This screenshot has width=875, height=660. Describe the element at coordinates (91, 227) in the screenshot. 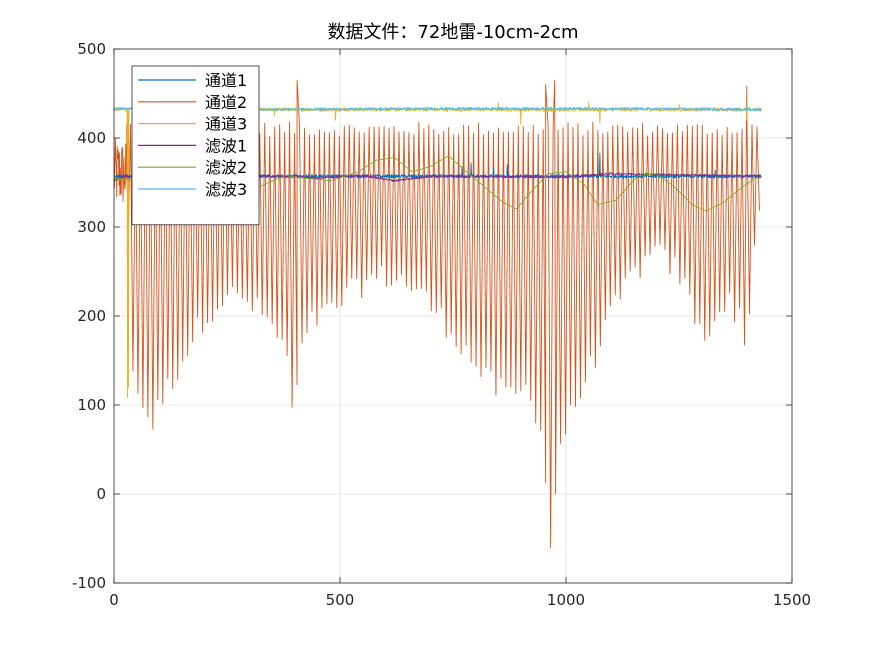

I see `y-tick-label: 300` at that location.